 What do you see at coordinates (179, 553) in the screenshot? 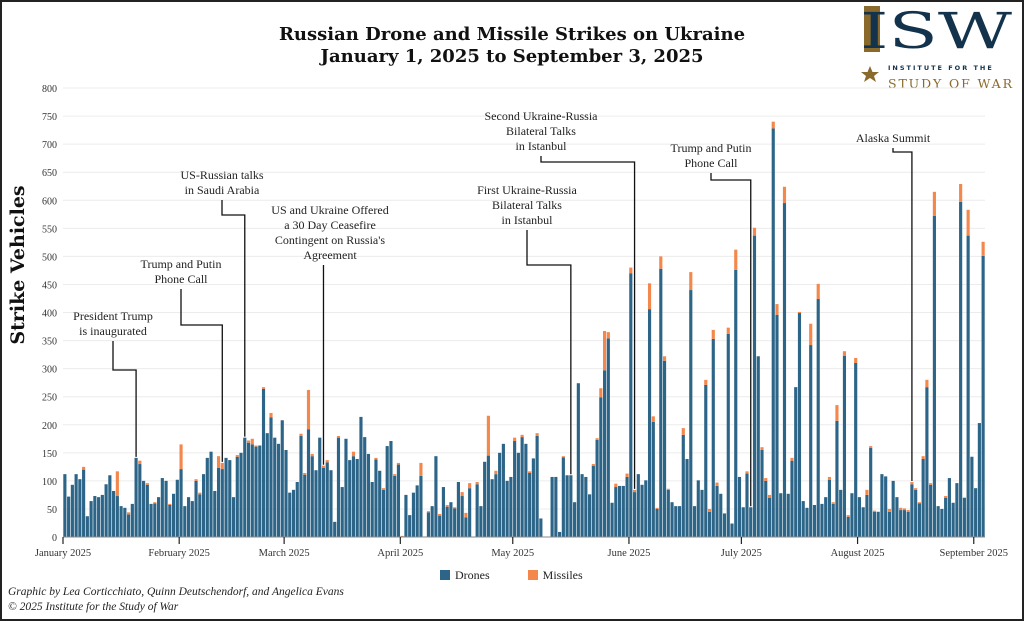
I see `x-tick-label: February 2025` at bounding box center [179, 553].